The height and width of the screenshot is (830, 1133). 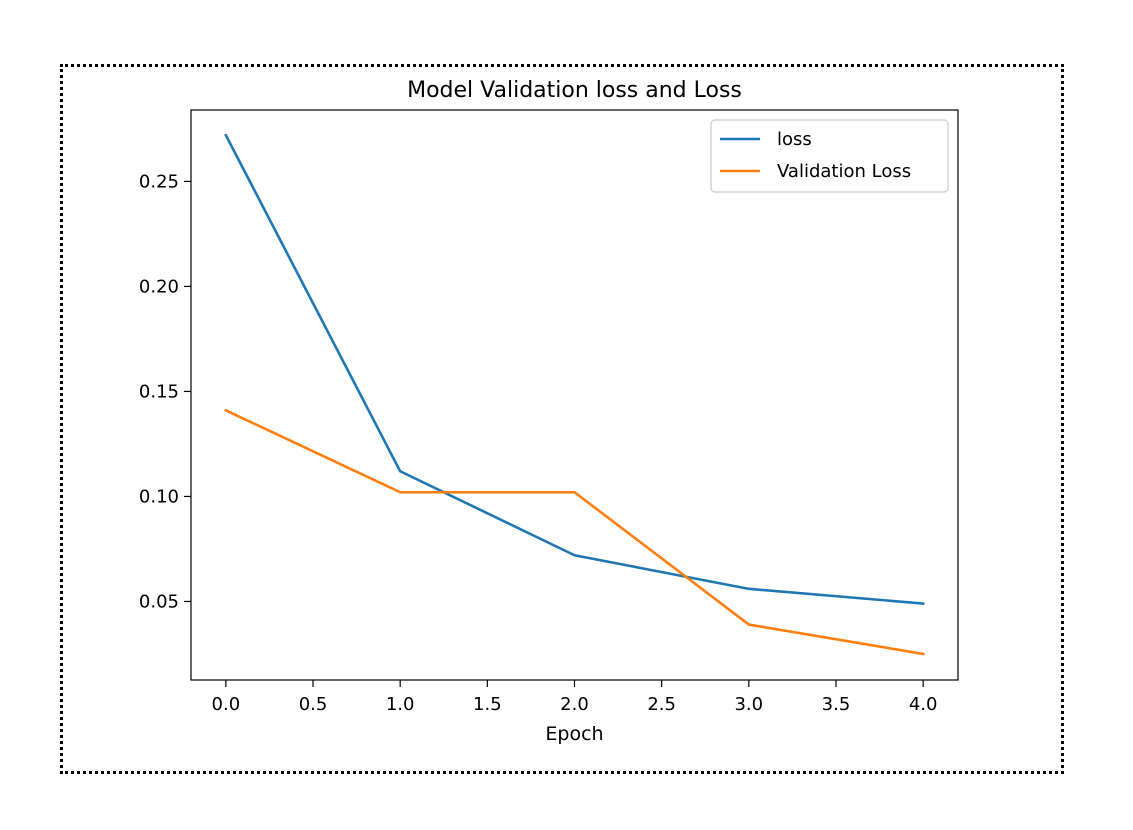 What do you see at coordinates (226, 704) in the screenshot?
I see `x-tick-label: 0.0` at bounding box center [226, 704].